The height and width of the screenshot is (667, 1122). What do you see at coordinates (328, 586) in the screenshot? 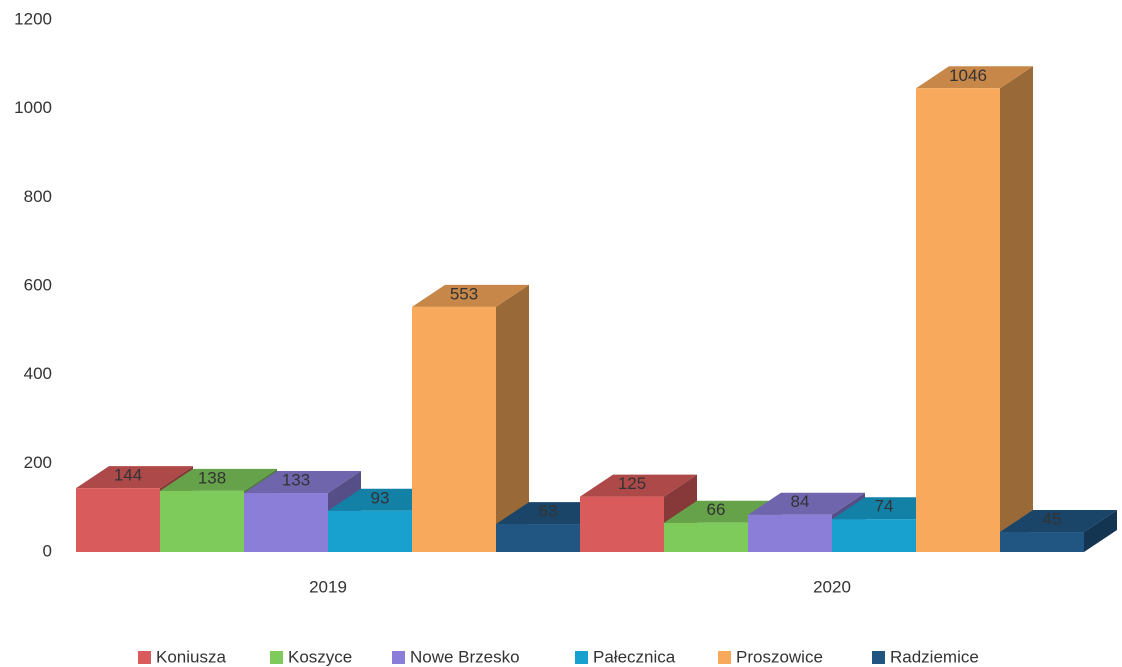
I see `x-tick-label: 2019` at bounding box center [328, 586].